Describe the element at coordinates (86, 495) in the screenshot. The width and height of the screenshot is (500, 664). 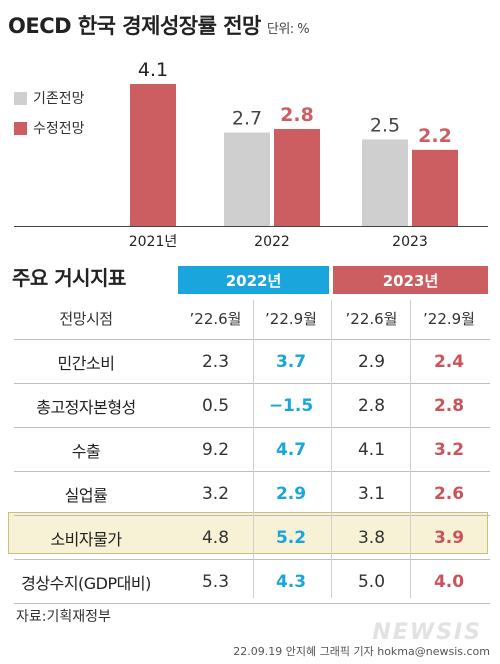
I see `row-label: 실업률` at that location.